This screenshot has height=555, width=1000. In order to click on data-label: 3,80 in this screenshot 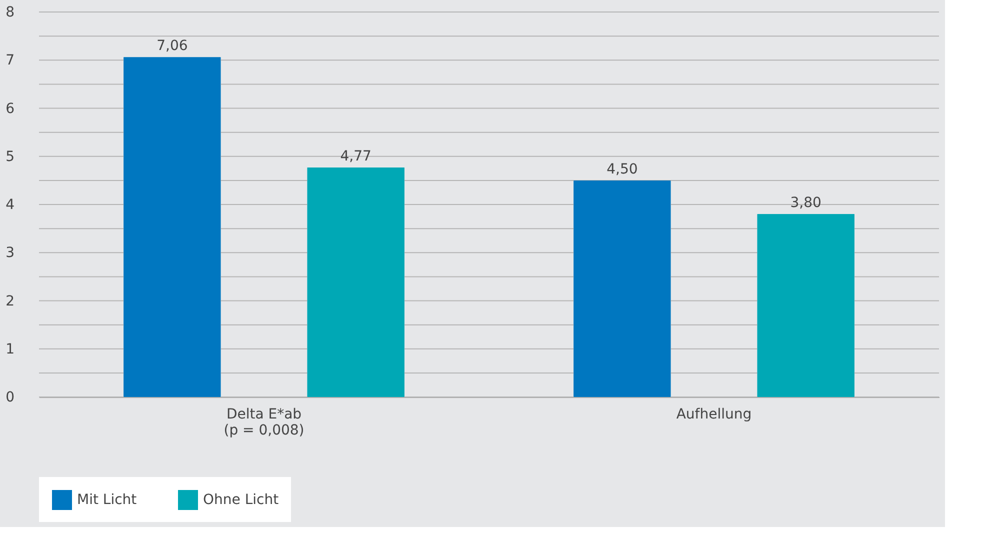, I will do `click(806, 203)`.